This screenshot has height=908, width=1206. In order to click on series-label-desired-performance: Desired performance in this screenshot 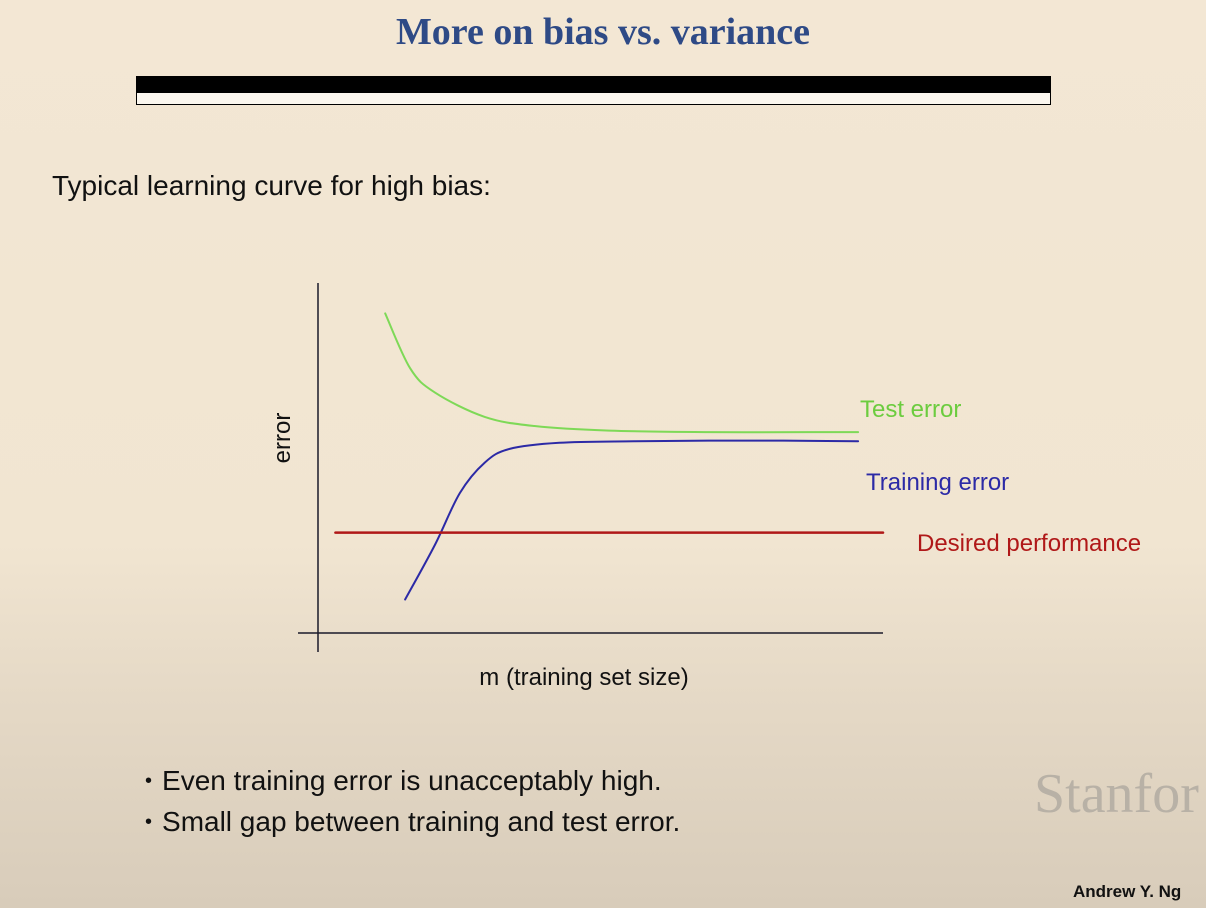, I will do `click(1029, 543)`.